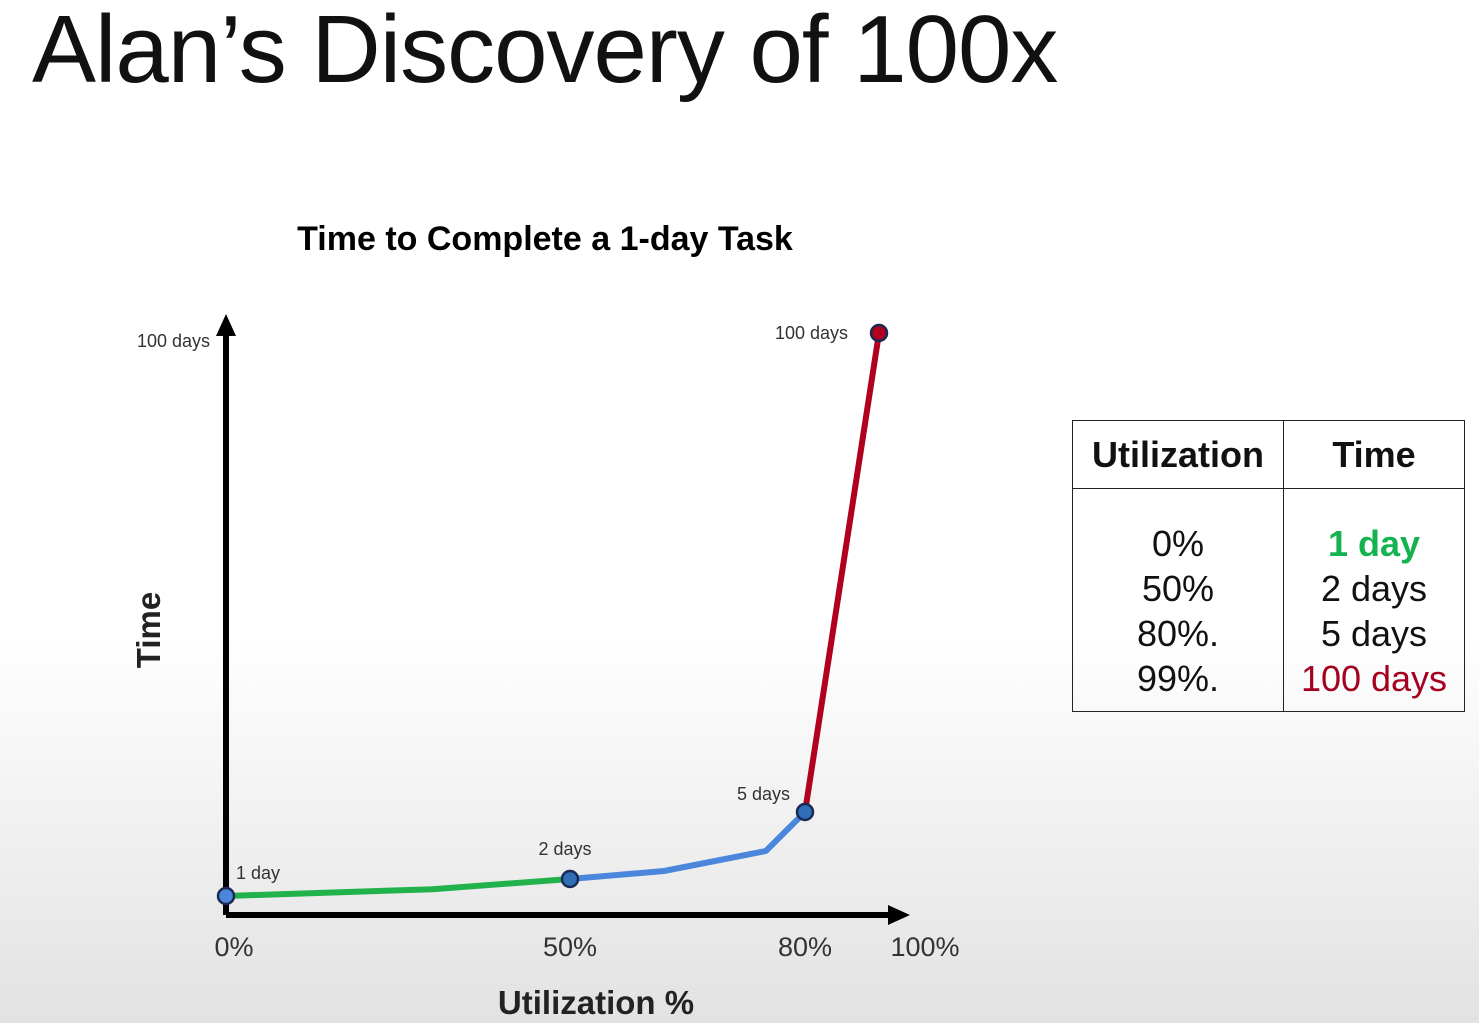  Describe the element at coordinates (564, 849) in the screenshot. I see `data-label: 2 days` at that location.